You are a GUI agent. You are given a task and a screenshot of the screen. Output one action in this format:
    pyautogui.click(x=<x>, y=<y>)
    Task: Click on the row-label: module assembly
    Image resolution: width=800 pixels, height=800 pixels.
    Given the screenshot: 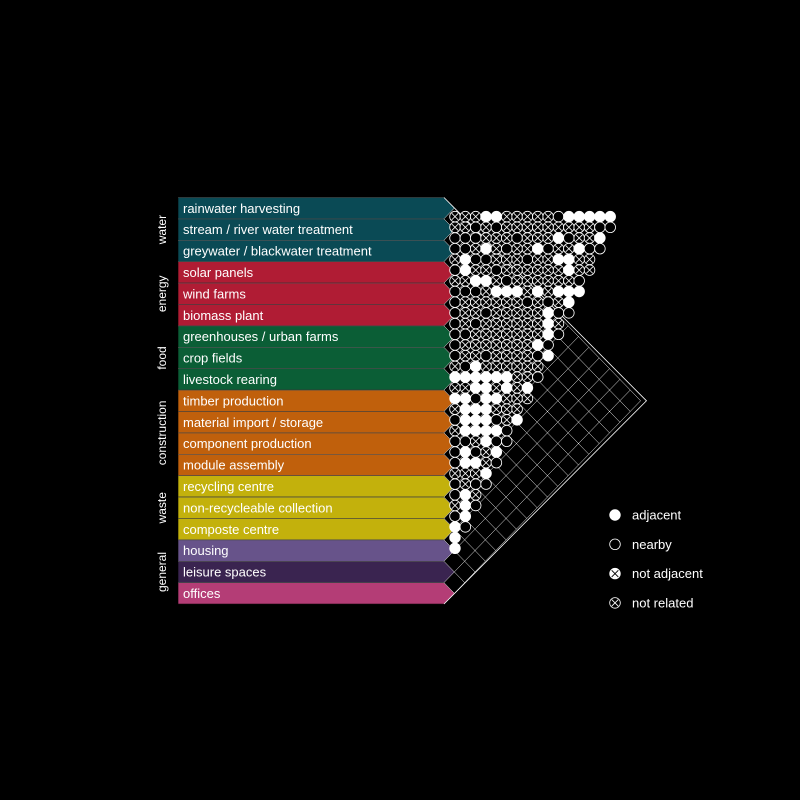 What is the action you would take?
    pyautogui.click(x=234, y=465)
    